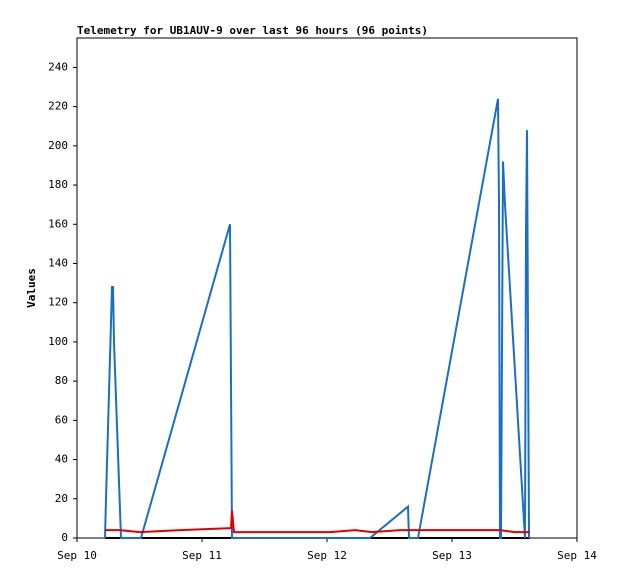  I want to click on y-tick-label: 40, so click(61, 459).